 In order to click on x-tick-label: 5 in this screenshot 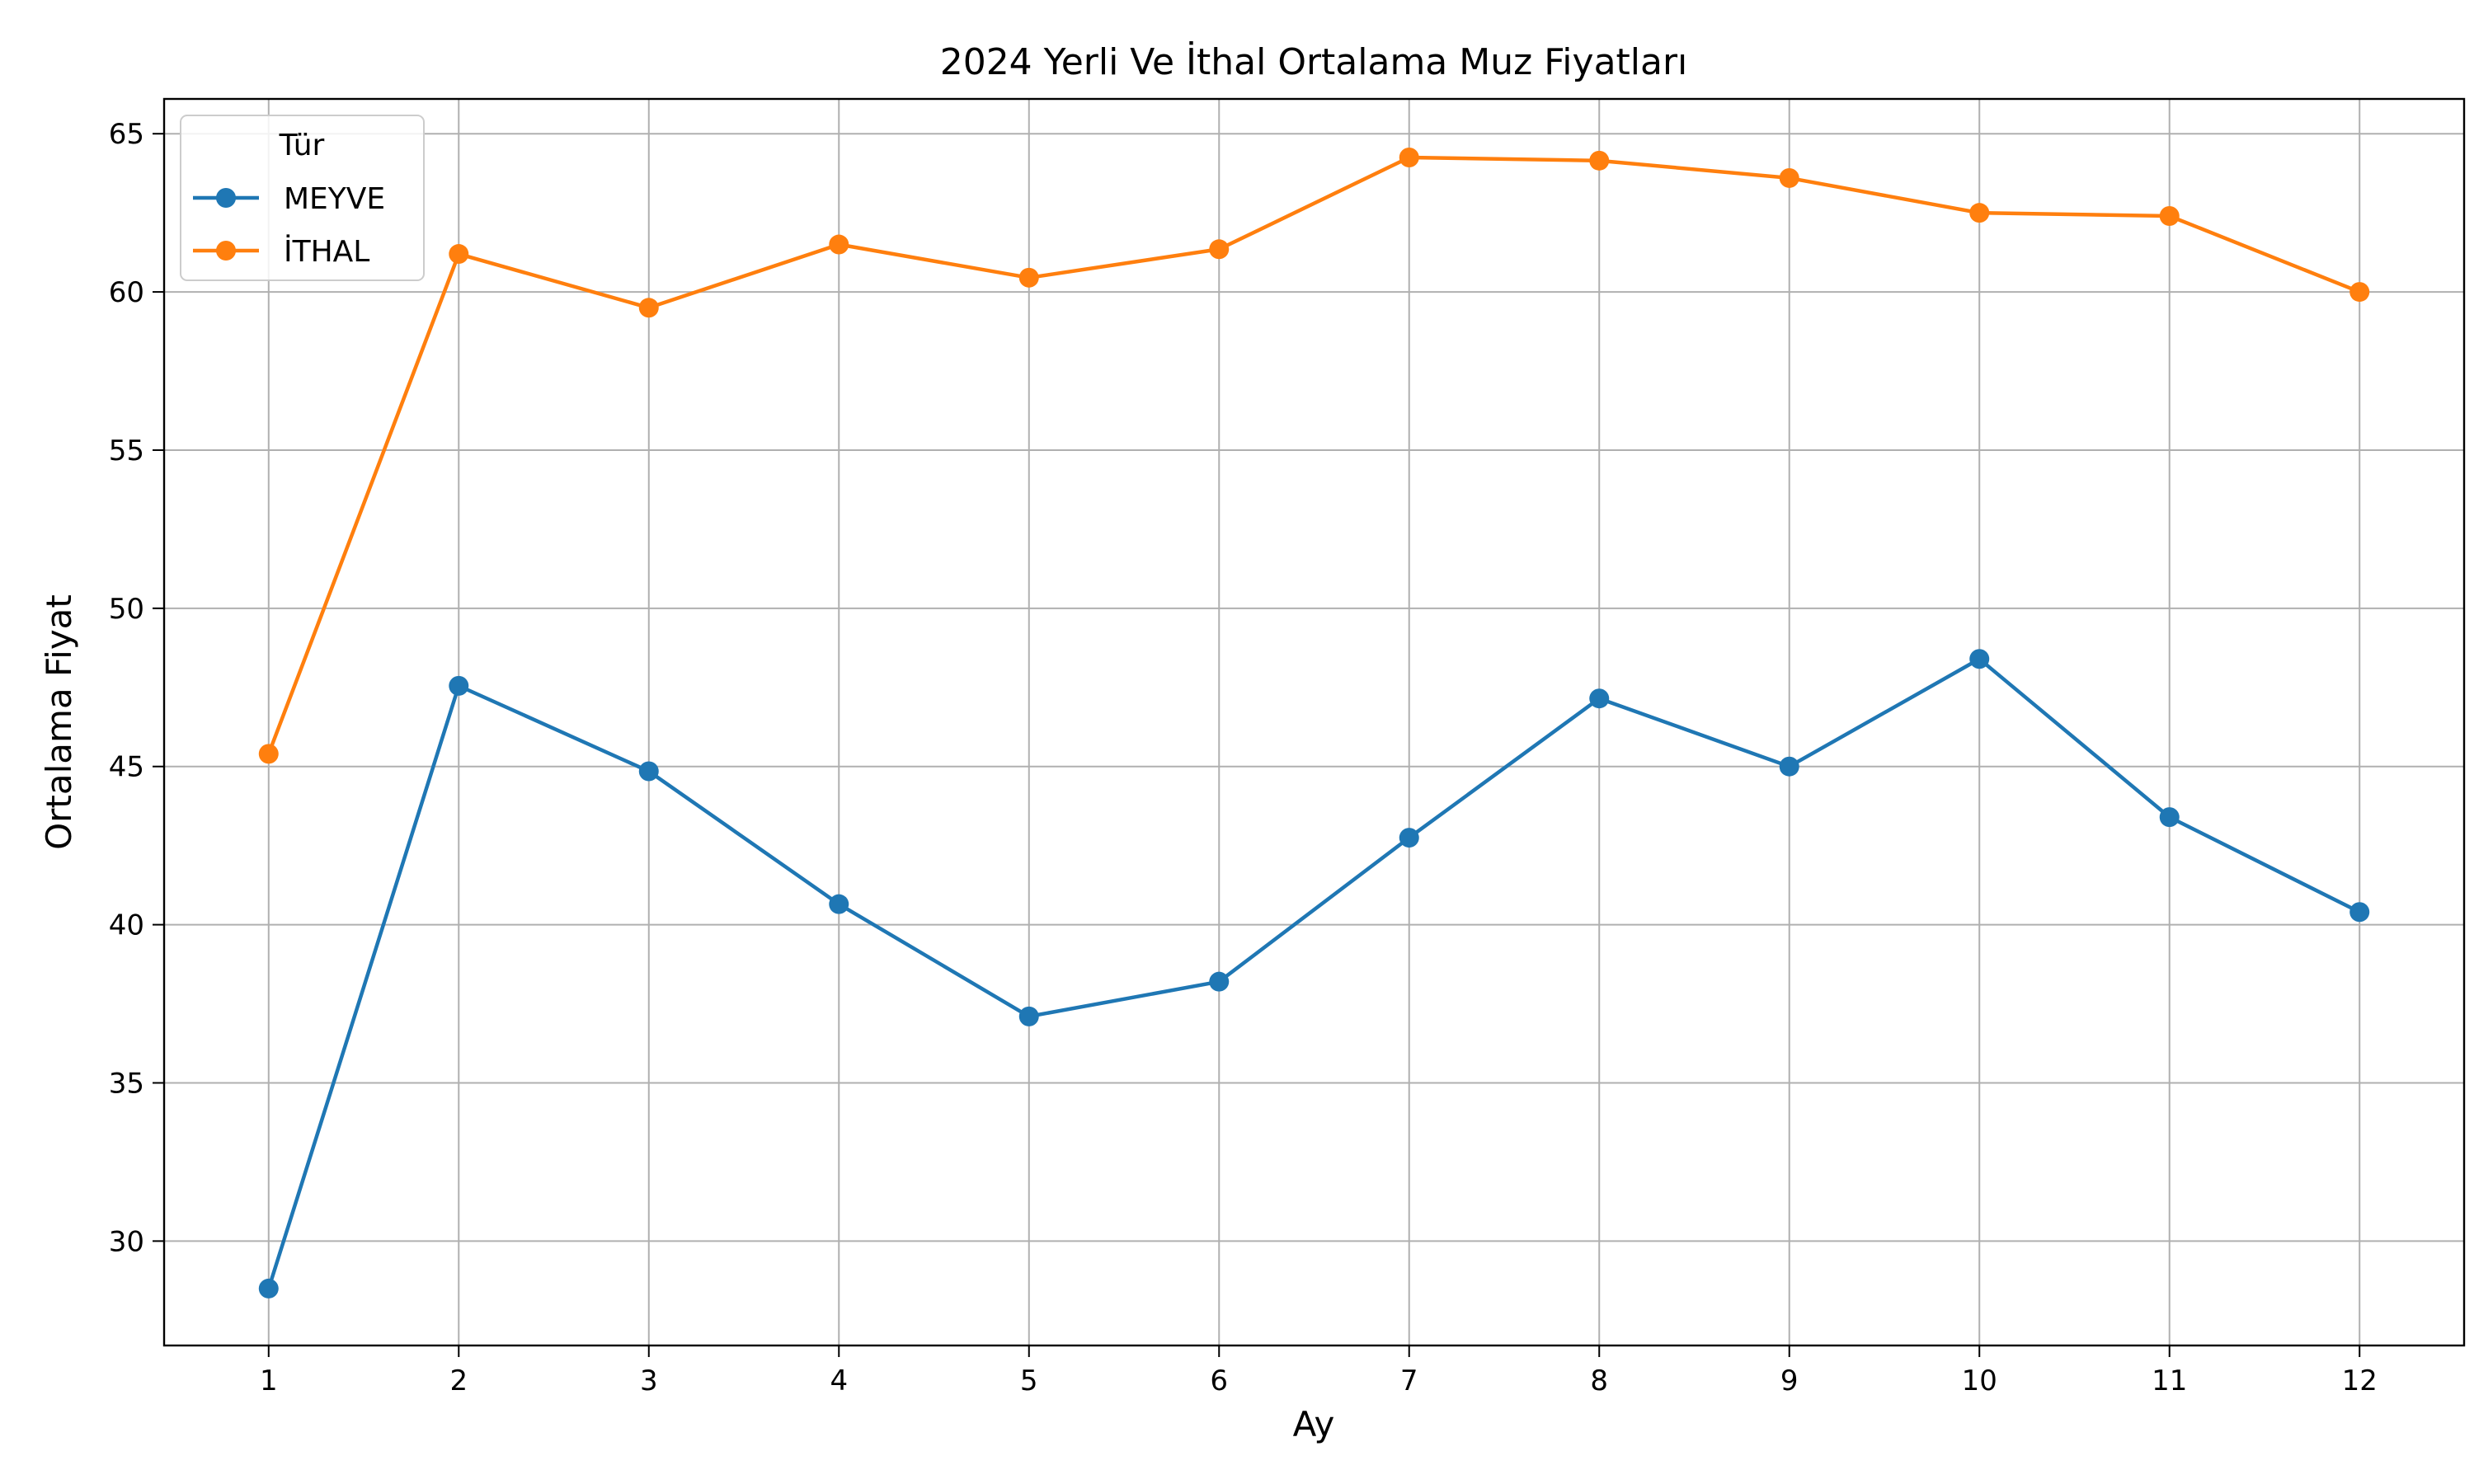, I will do `click(1029, 1380)`.